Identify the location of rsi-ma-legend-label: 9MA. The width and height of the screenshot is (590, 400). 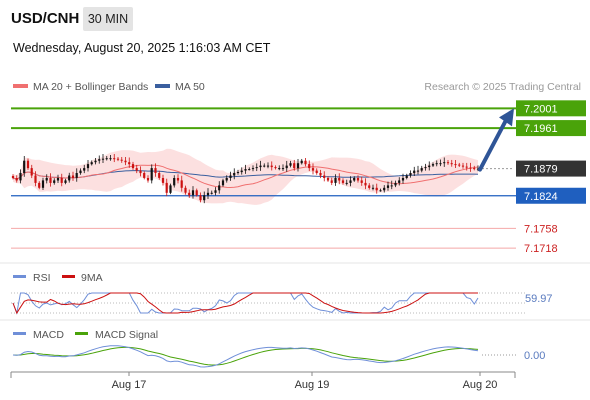
(92, 278).